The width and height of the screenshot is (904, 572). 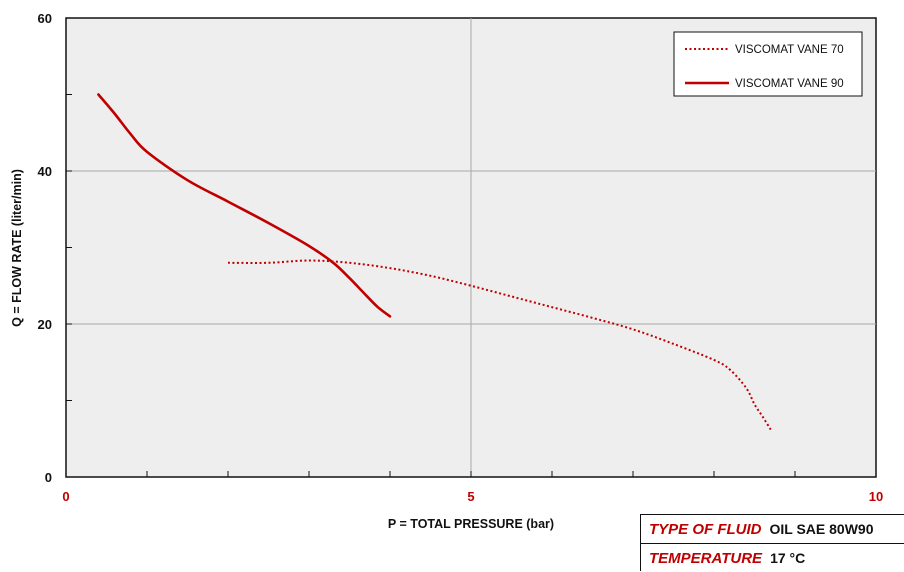 I want to click on legend-label-vane-90: VISCOMAT VANE 90, so click(x=789, y=84).